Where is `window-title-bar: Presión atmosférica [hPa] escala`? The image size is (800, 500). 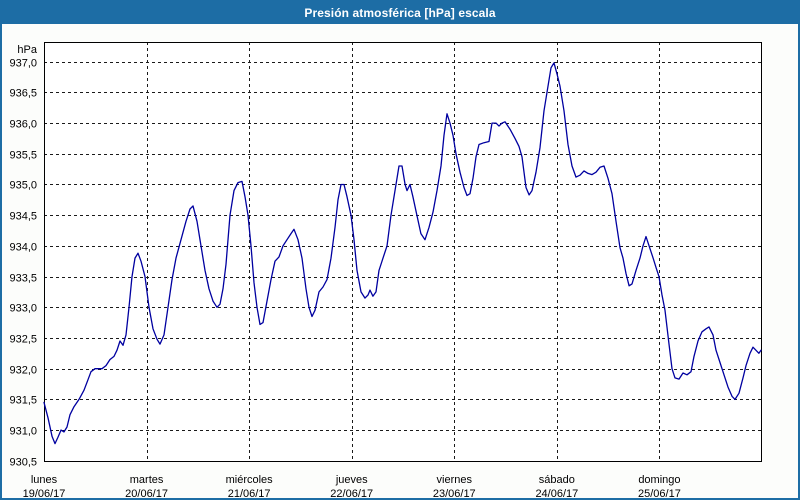 window-title-bar: Presión atmosférica [hPa] escala is located at coordinates (400, 13).